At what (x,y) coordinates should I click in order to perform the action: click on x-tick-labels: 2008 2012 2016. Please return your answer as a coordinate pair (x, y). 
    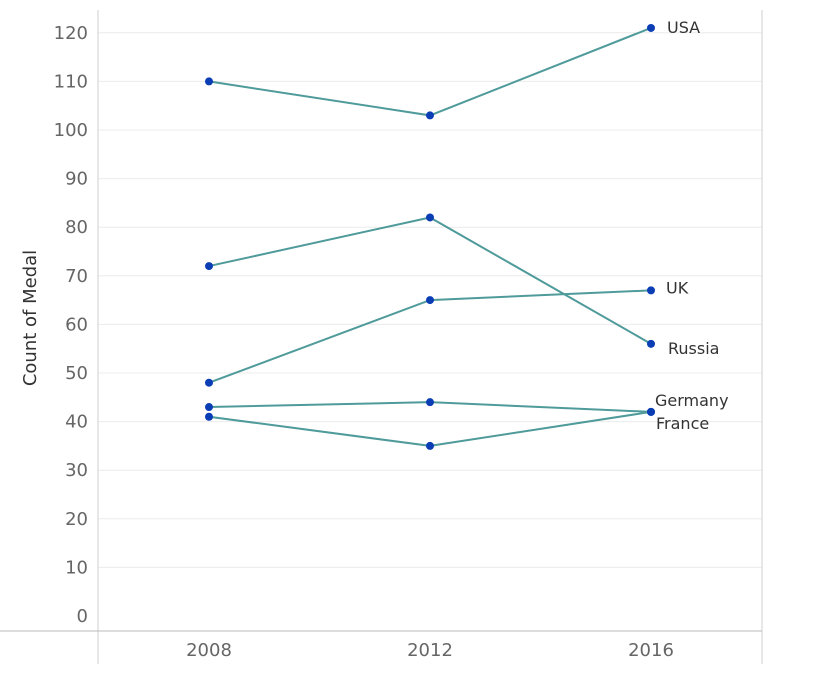
    Looking at the image, I should click on (430, 650).